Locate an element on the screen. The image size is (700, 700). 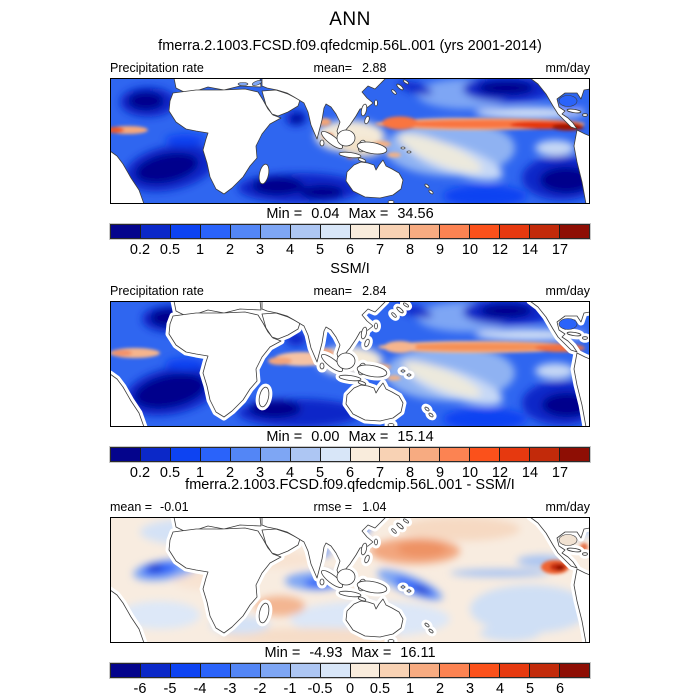
panel-model-header: Precipitation rate mean= 2.88 mm/day is located at coordinates (350, 67).